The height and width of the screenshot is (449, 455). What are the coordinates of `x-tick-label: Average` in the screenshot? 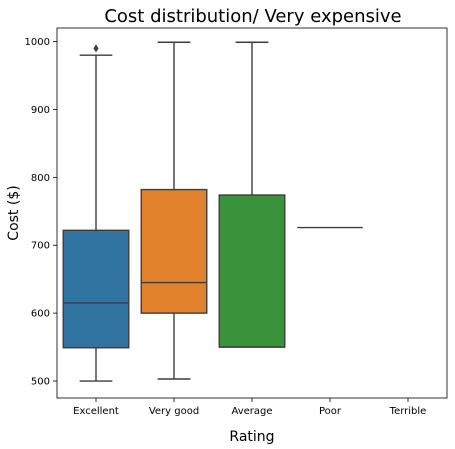 It's located at (251, 411).